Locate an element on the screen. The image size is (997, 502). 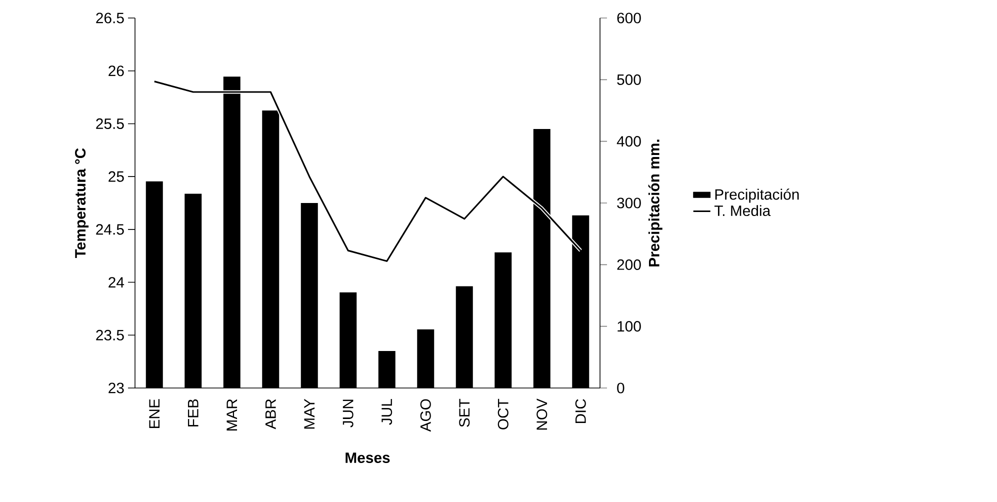
y-tick-label: 26.5 is located at coordinates (110, 18).